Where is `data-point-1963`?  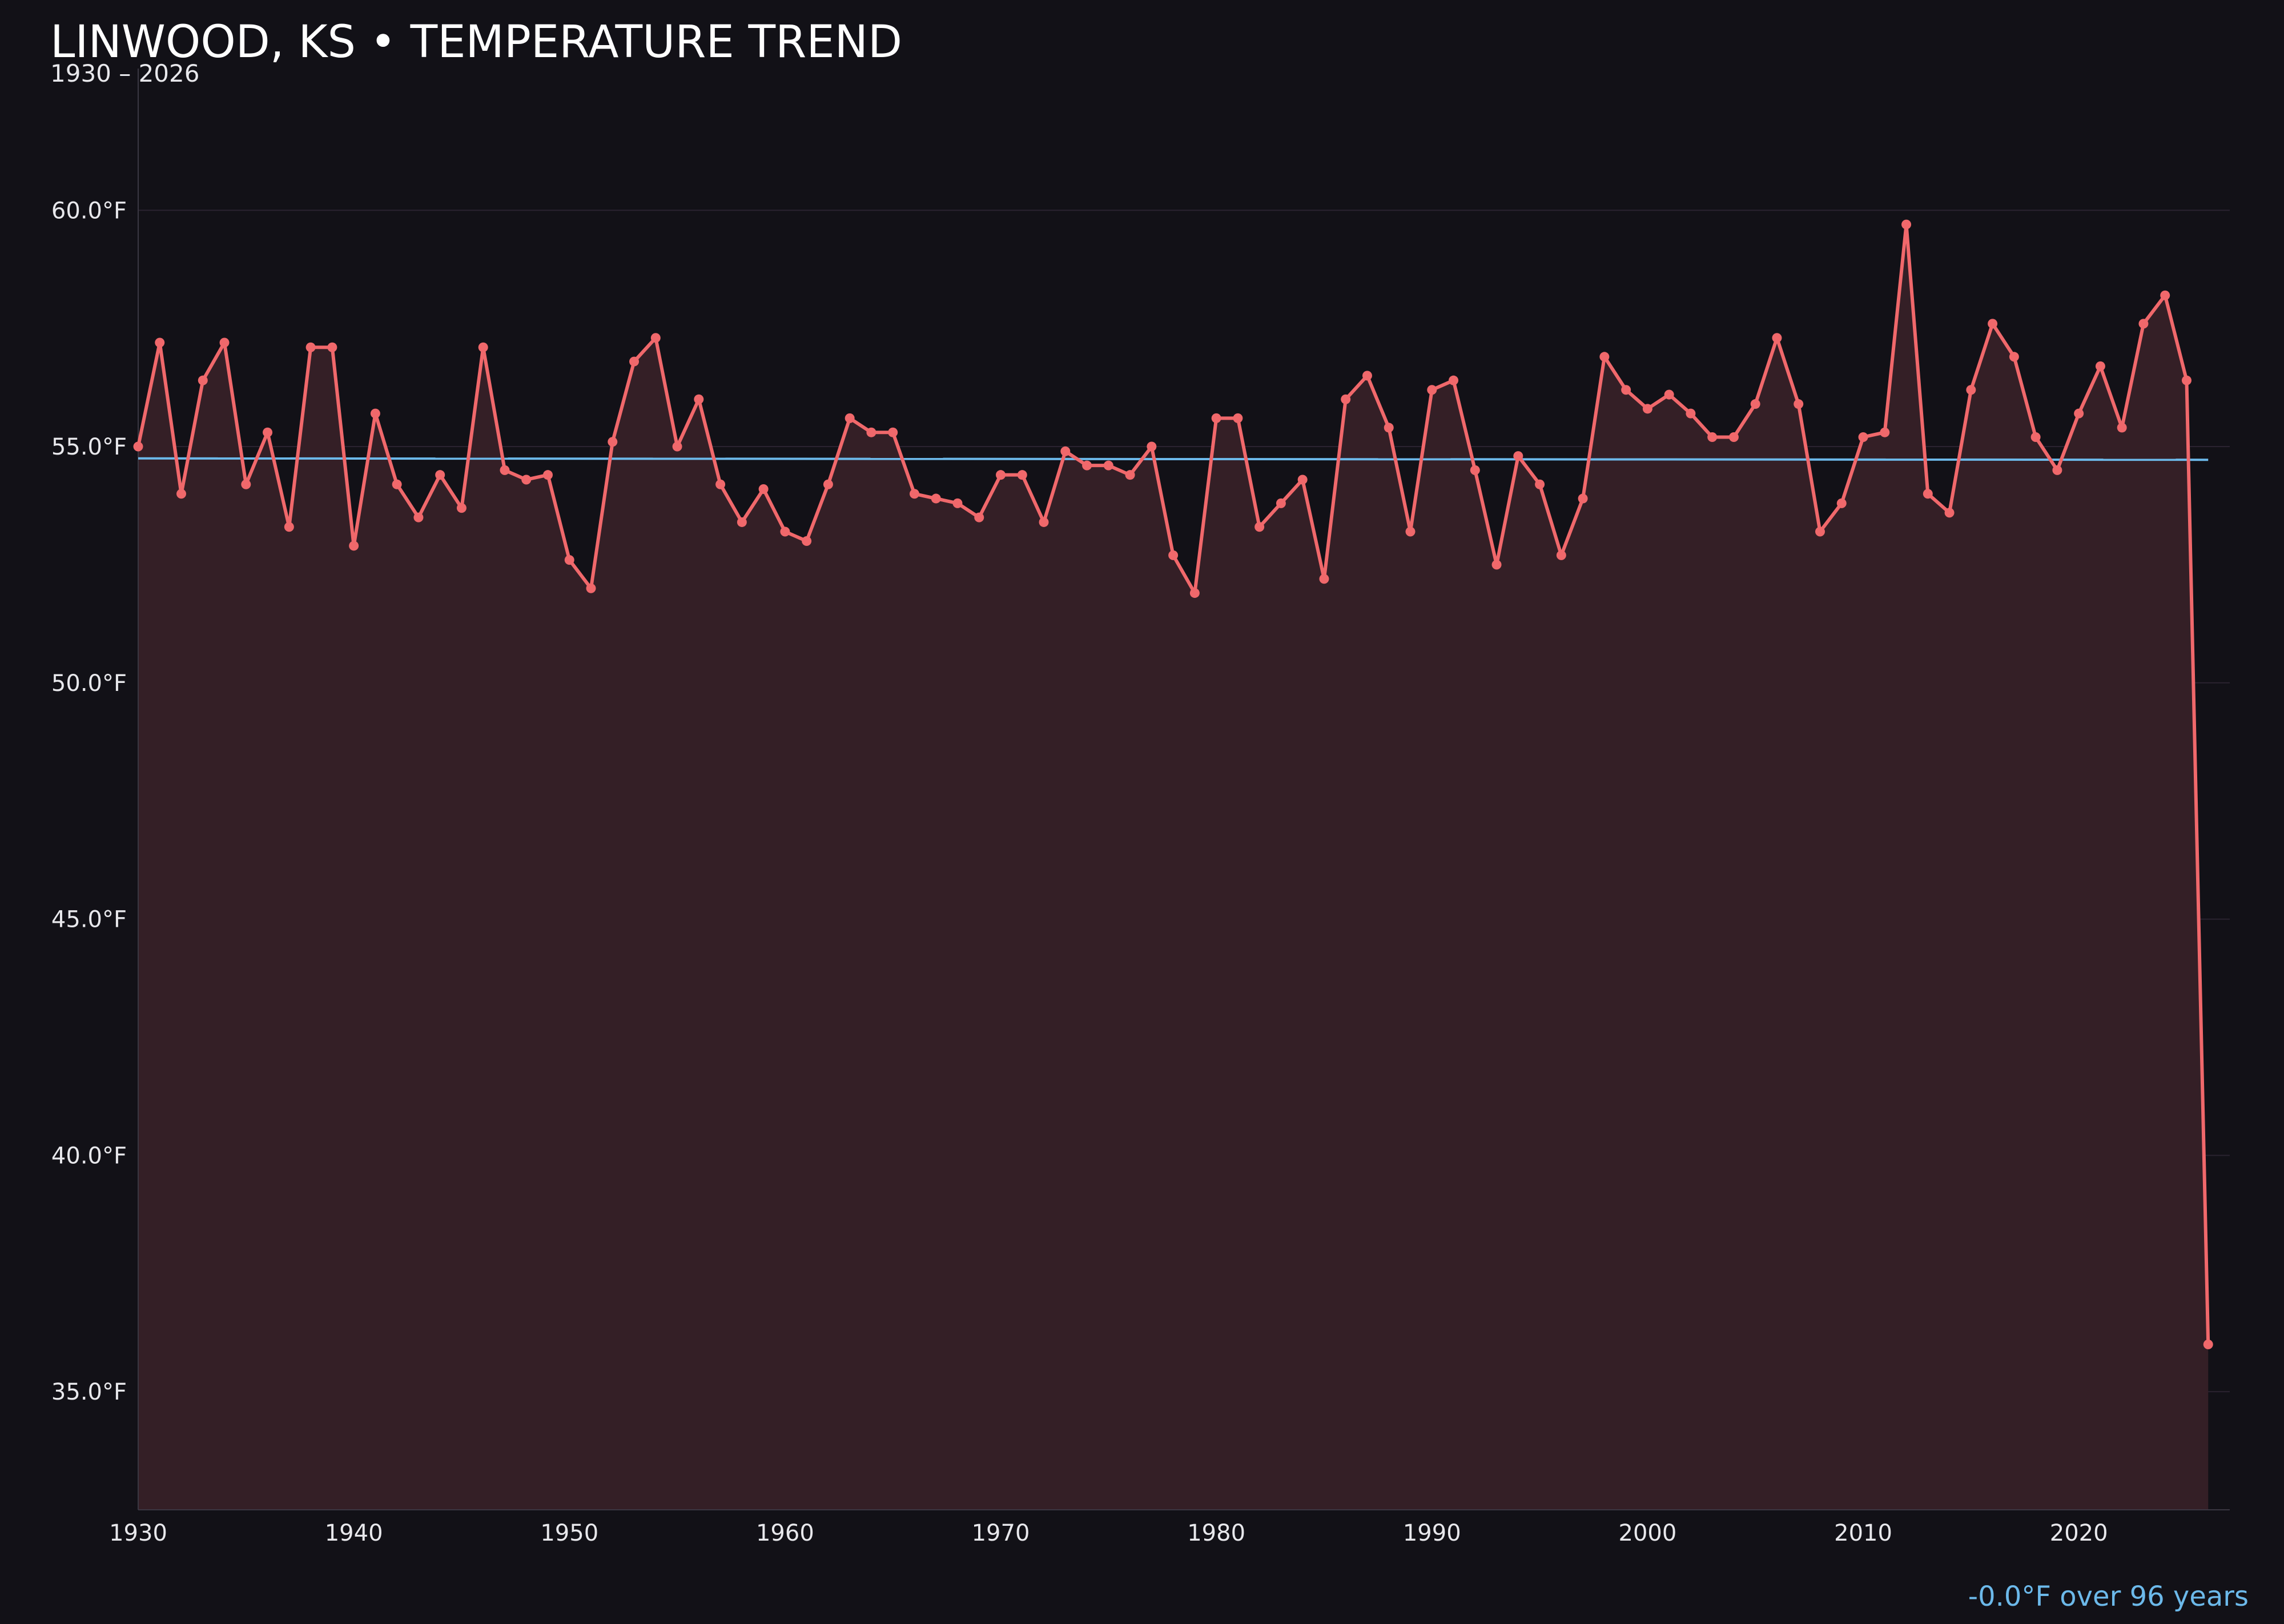
data-point-1963 is located at coordinates (850, 418).